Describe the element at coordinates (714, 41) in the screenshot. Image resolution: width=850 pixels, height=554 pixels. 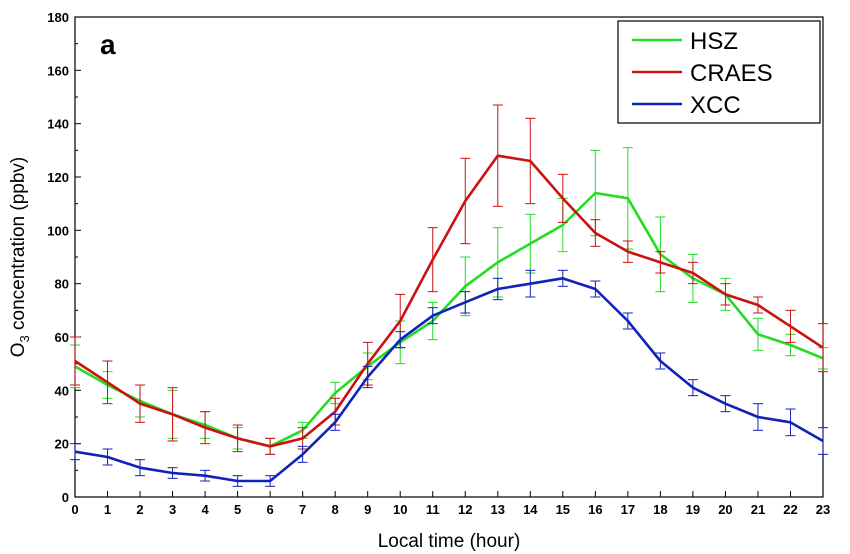
I see `legend-label: HSZ` at that location.